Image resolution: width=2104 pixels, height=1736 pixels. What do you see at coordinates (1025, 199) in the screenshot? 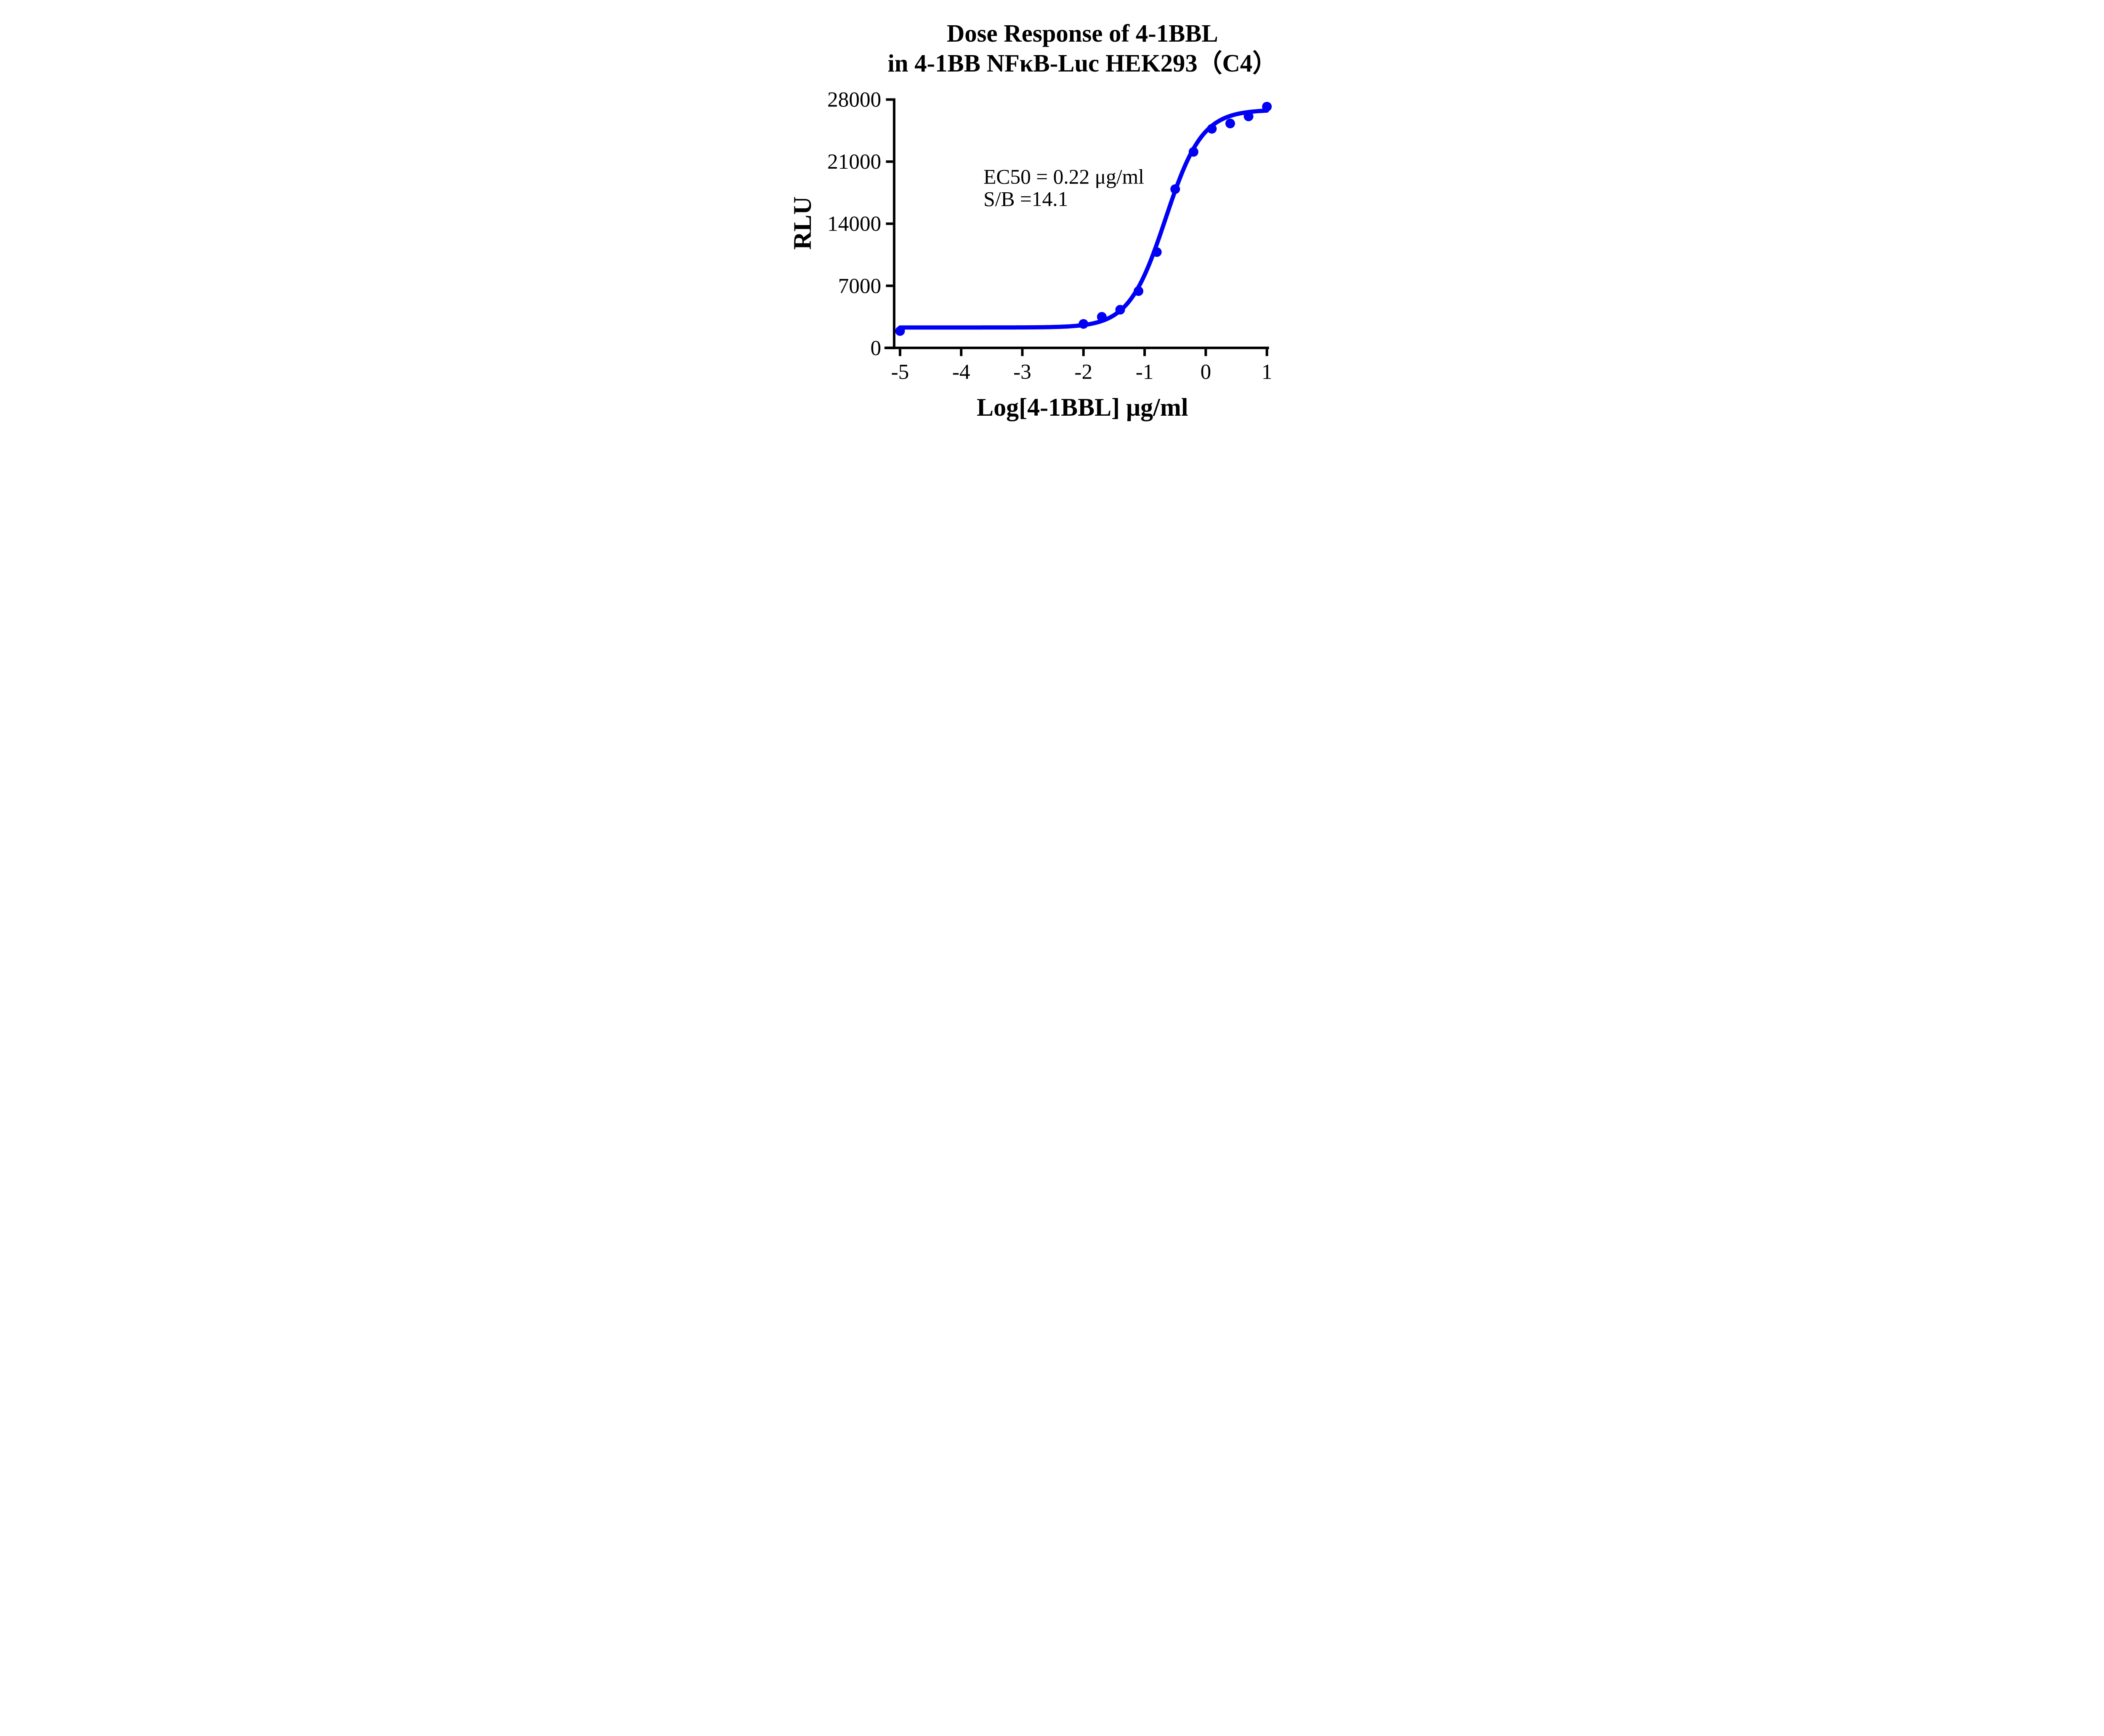
I see `signal-background-annotation: S/B =14.1` at bounding box center [1025, 199].